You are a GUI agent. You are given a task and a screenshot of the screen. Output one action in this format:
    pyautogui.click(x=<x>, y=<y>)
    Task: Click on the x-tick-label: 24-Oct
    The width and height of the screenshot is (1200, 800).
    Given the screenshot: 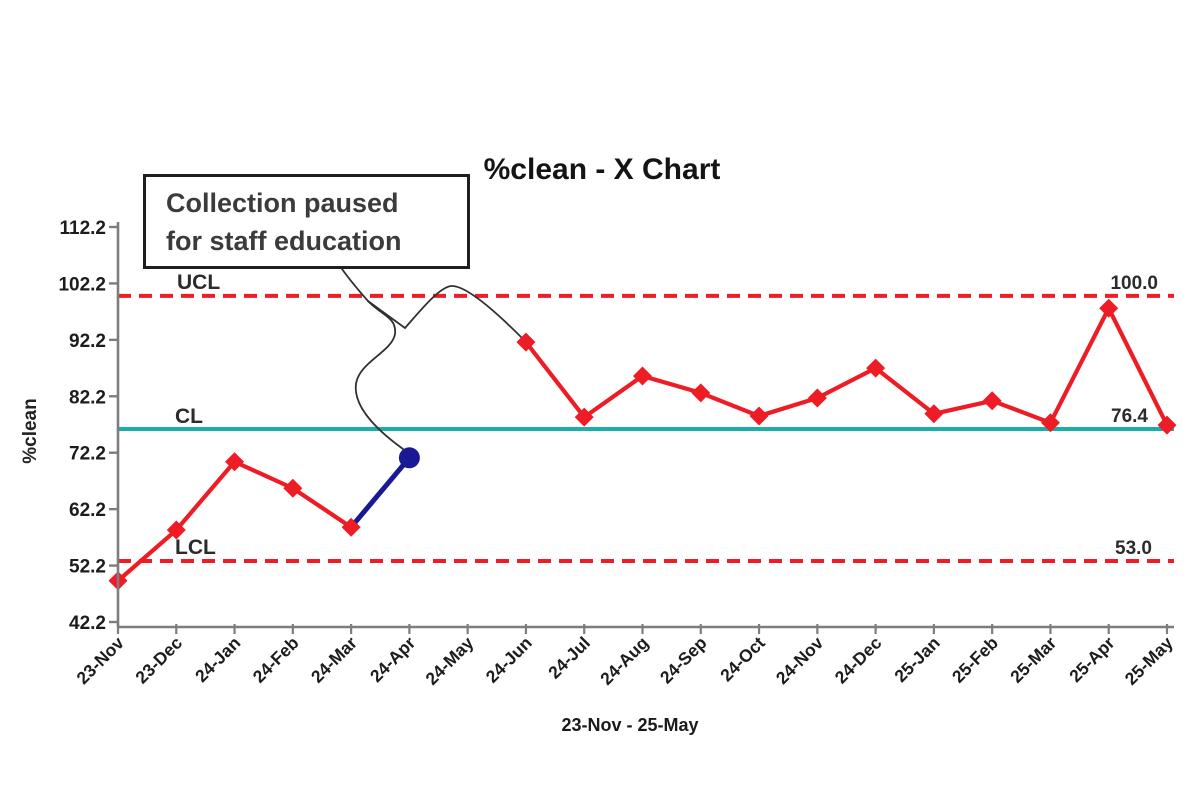 What is the action you would take?
    pyautogui.click(x=742, y=659)
    